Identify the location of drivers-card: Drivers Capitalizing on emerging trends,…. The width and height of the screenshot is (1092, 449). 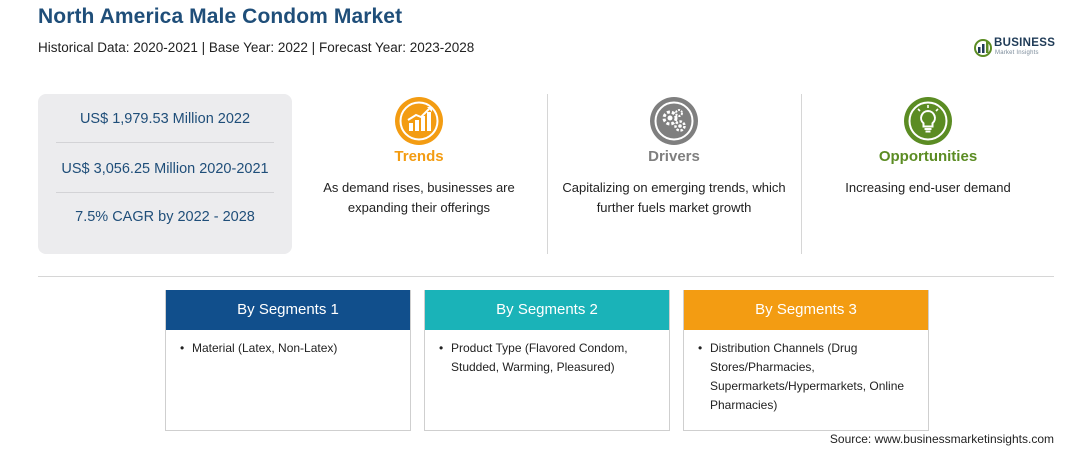
(674, 172).